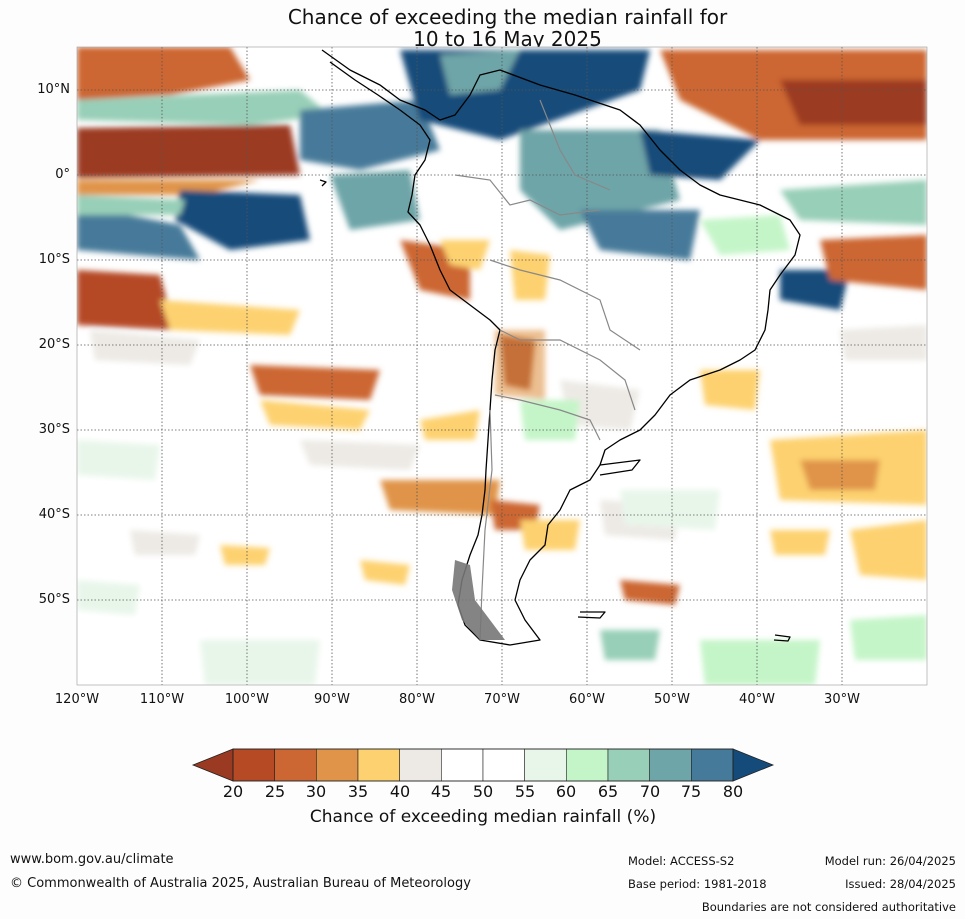  What do you see at coordinates (400, 791) in the screenshot?
I see `colorbar-tick-label: 40` at bounding box center [400, 791].